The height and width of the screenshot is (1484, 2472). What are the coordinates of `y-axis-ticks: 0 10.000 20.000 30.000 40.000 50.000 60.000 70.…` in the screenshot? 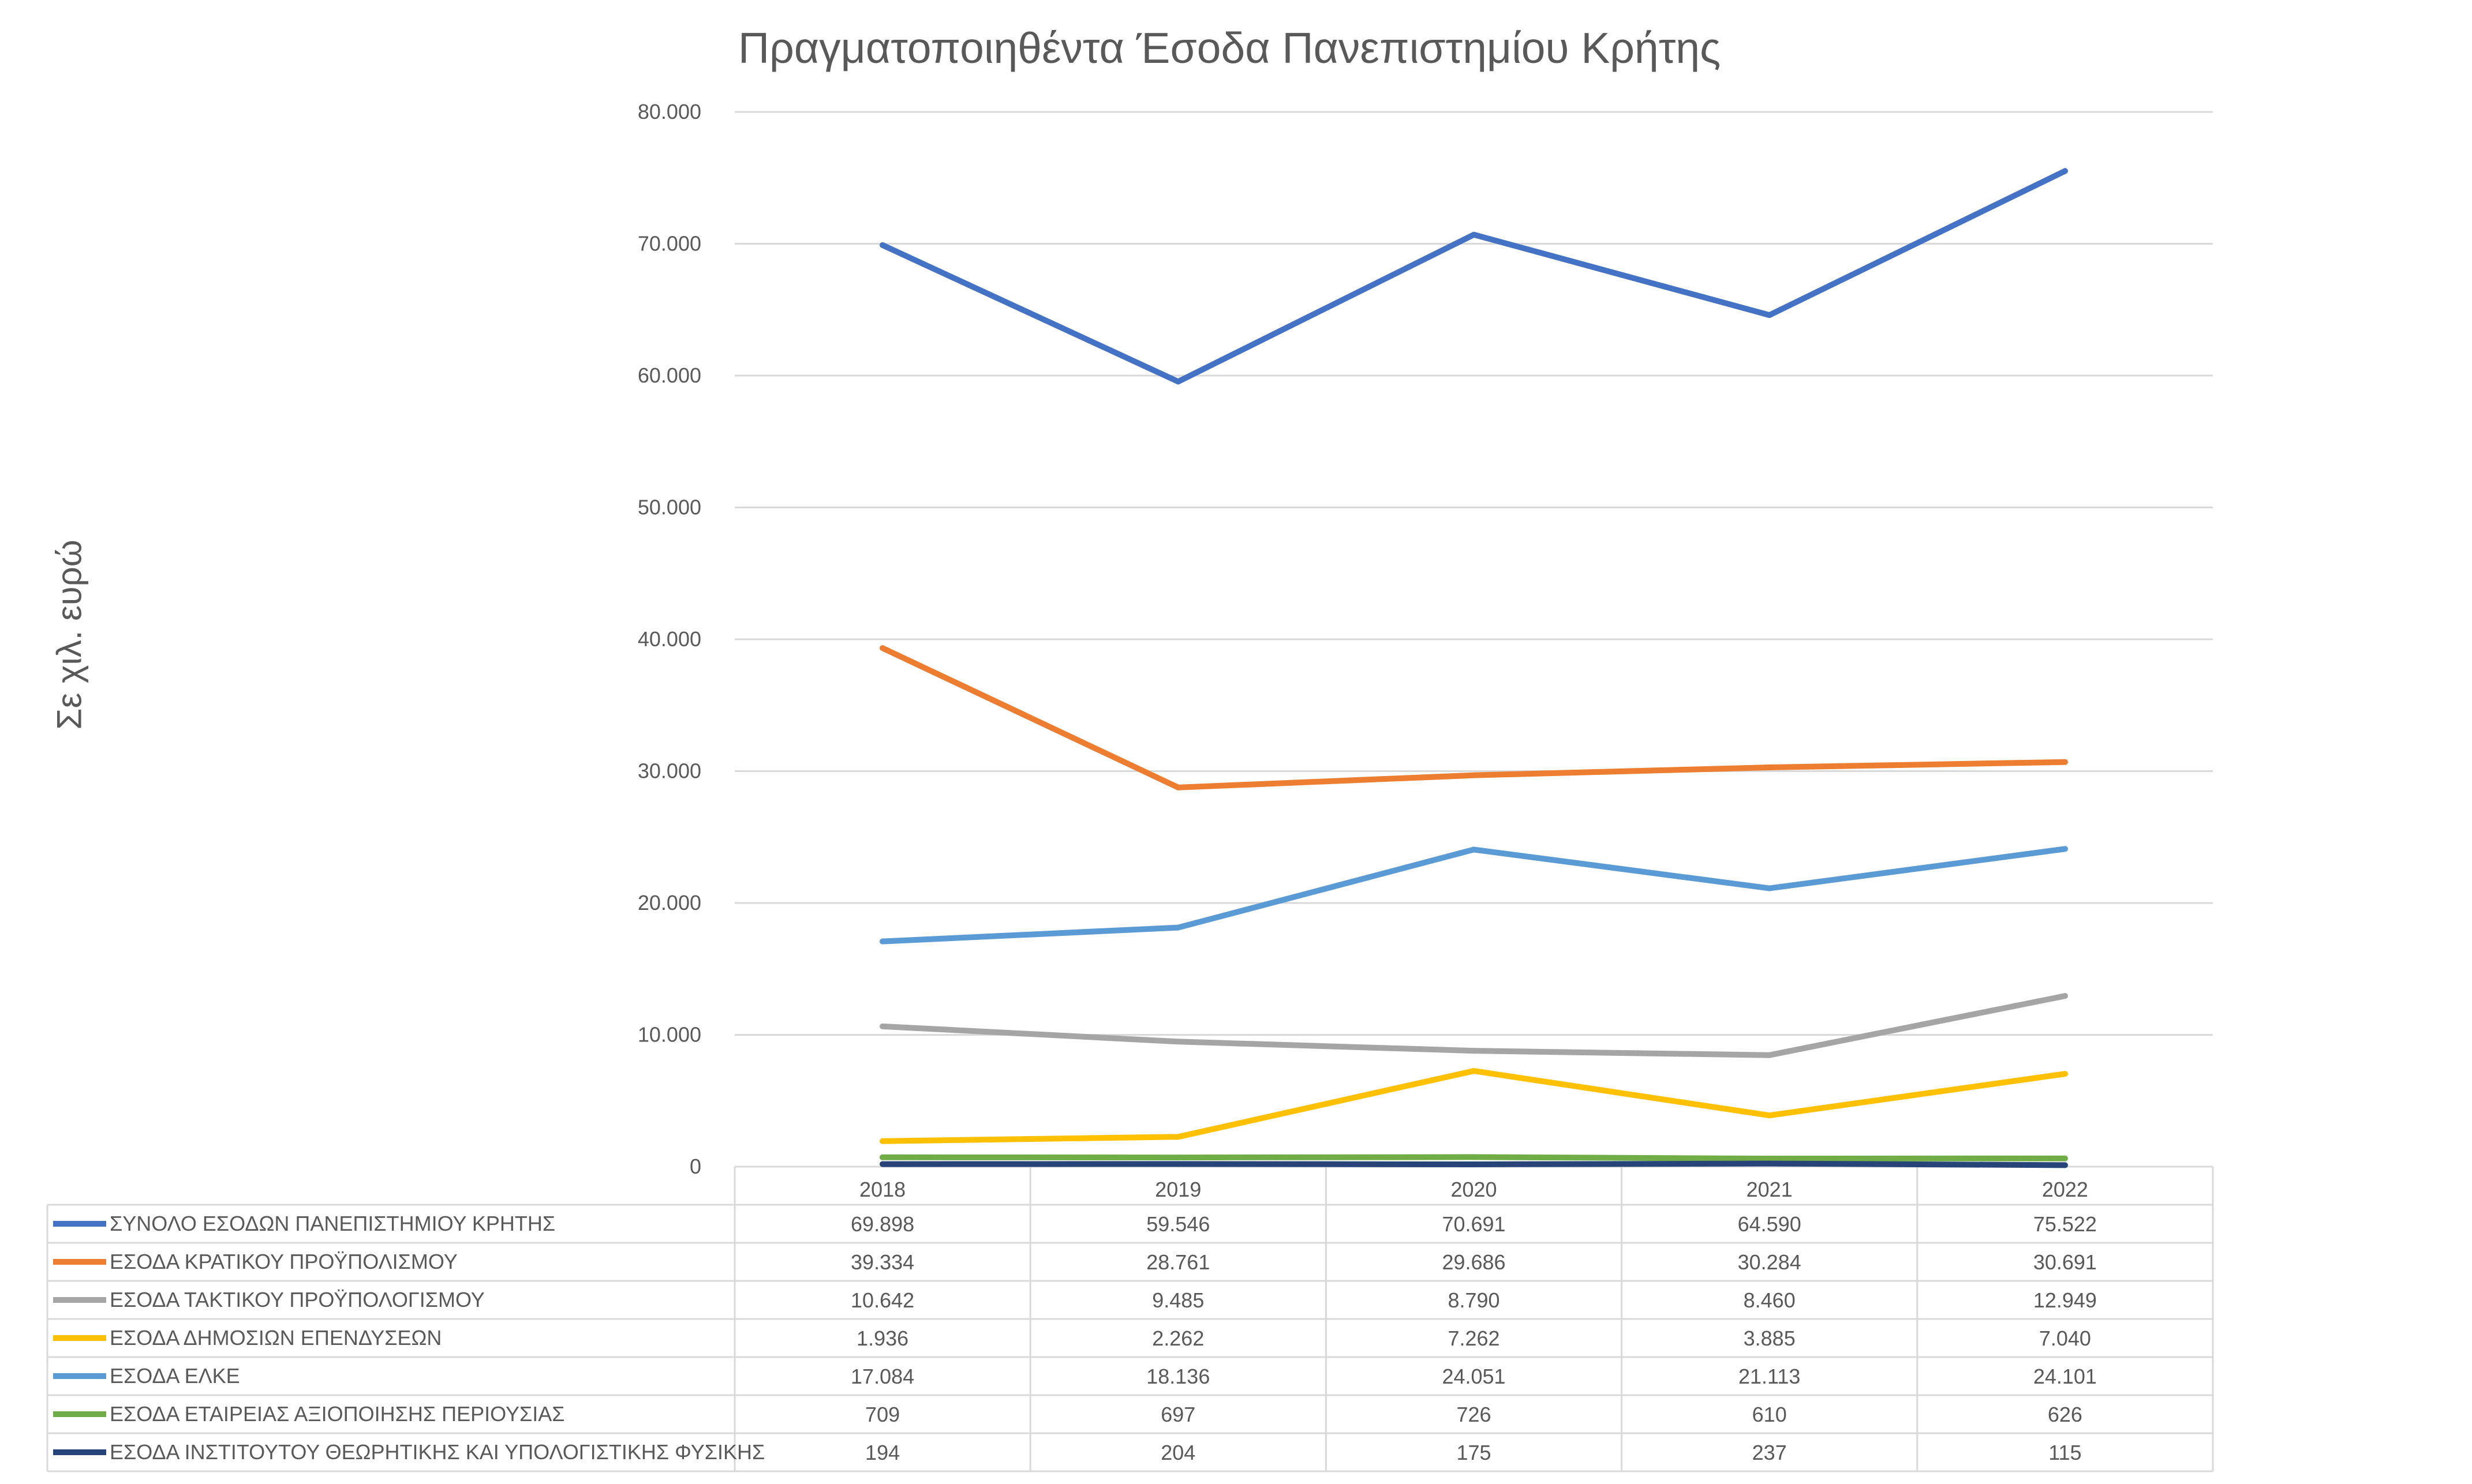 It's located at (669, 639).